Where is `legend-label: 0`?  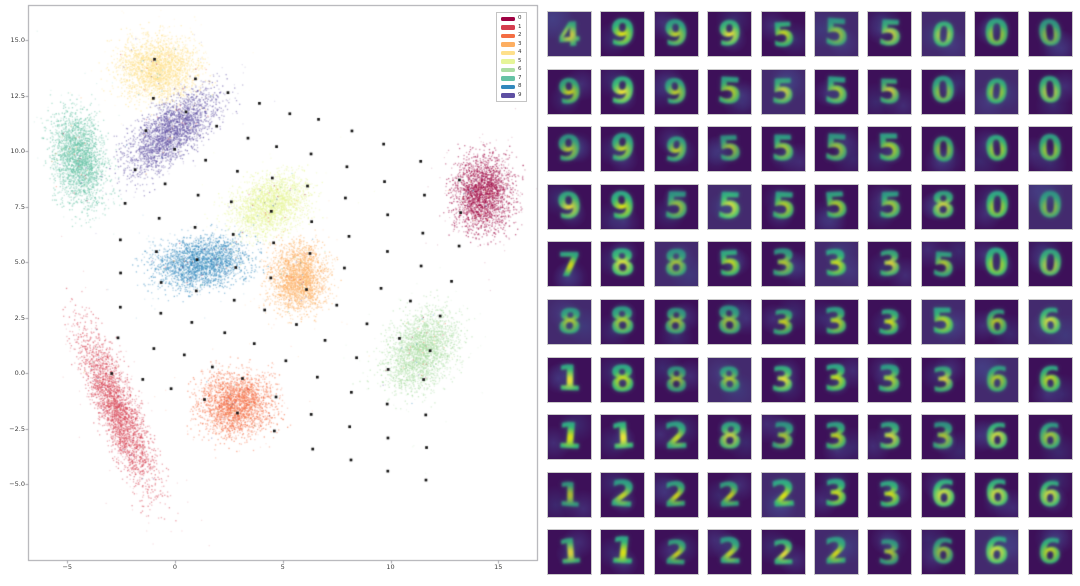
legend-label: 0 is located at coordinates (520, 18).